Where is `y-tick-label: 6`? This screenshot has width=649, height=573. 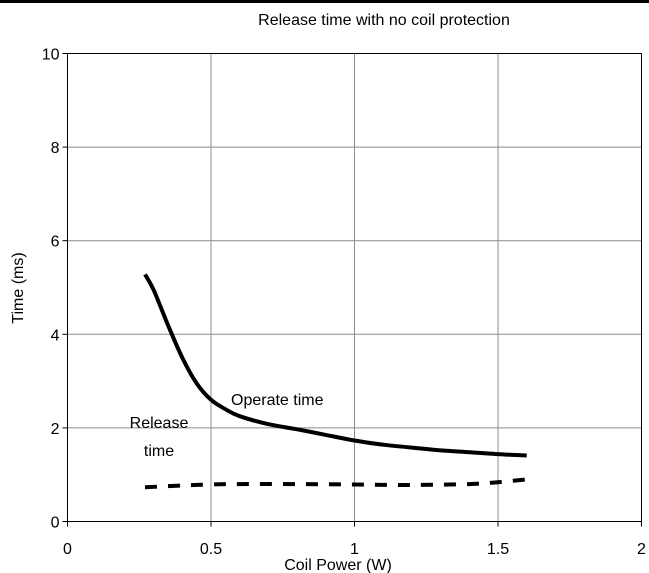
y-tick-label: 6 is located at coordinates (55, 242).